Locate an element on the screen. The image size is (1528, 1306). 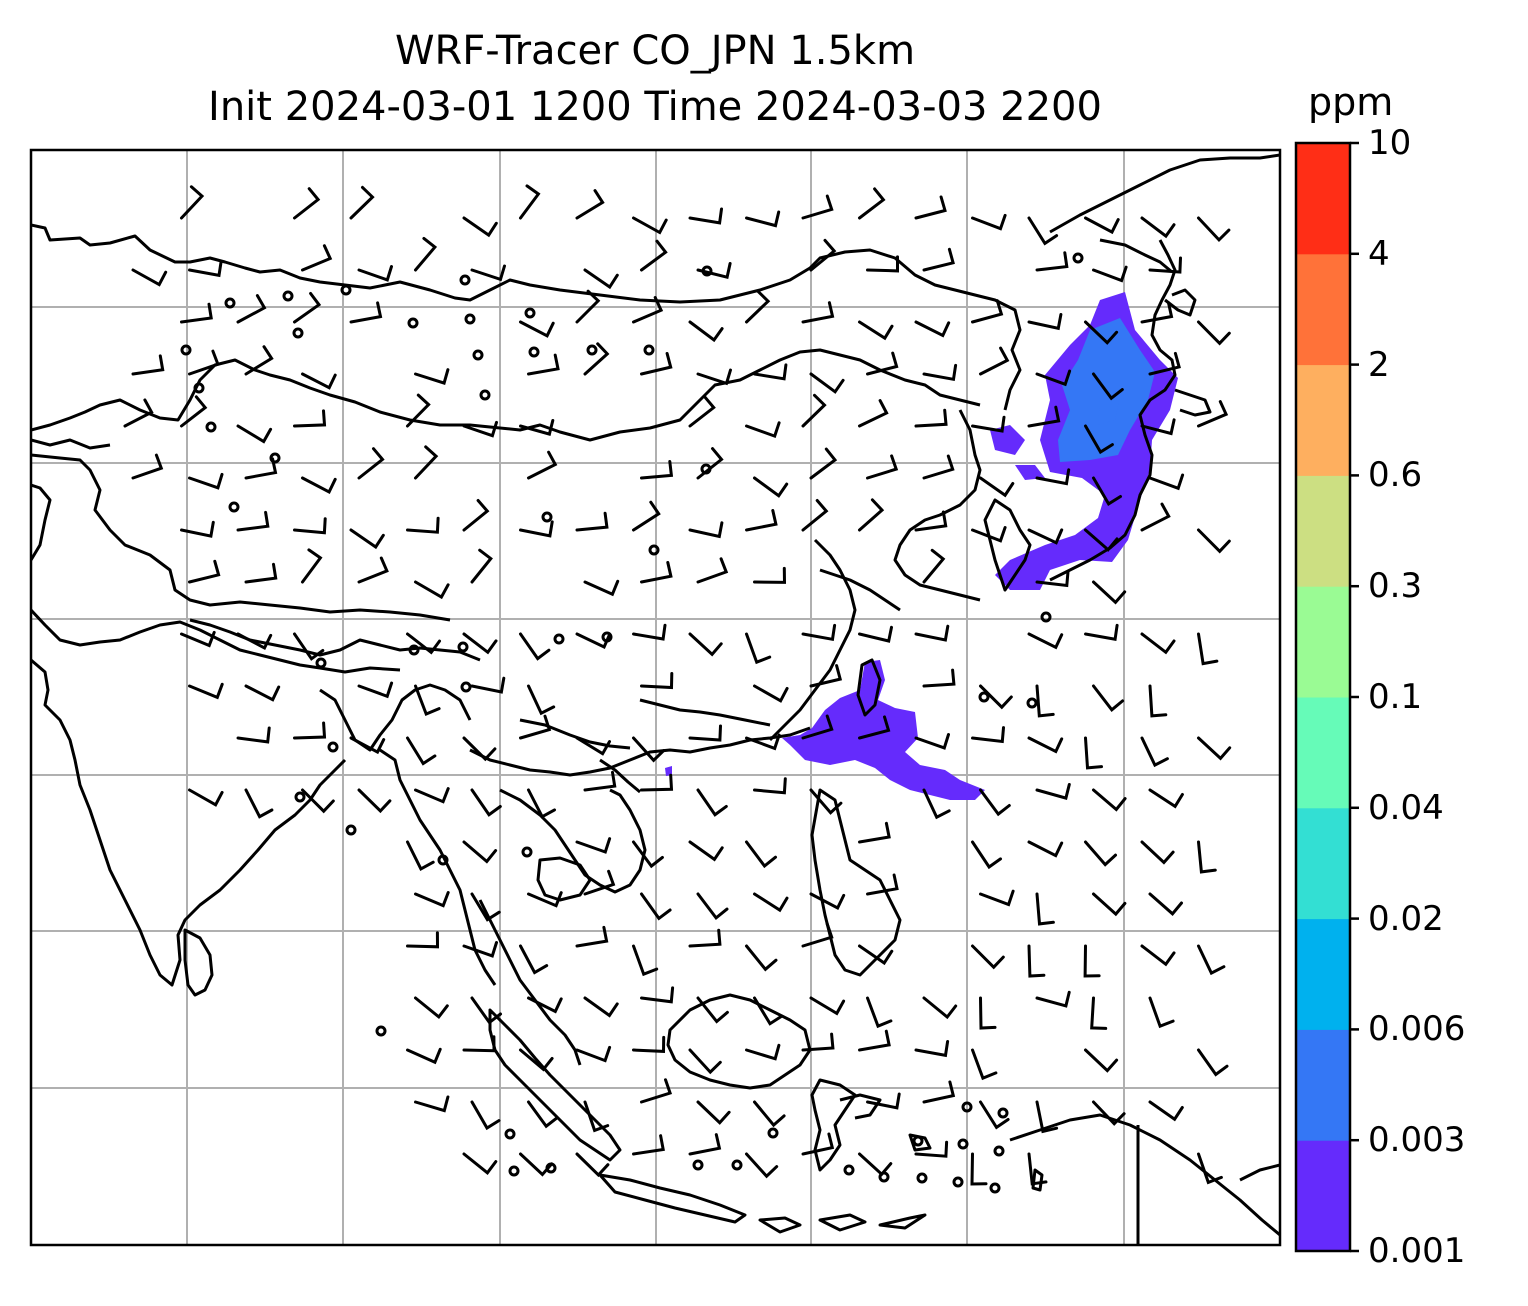
co-tracer-plume is located at coordinates (921, 546).